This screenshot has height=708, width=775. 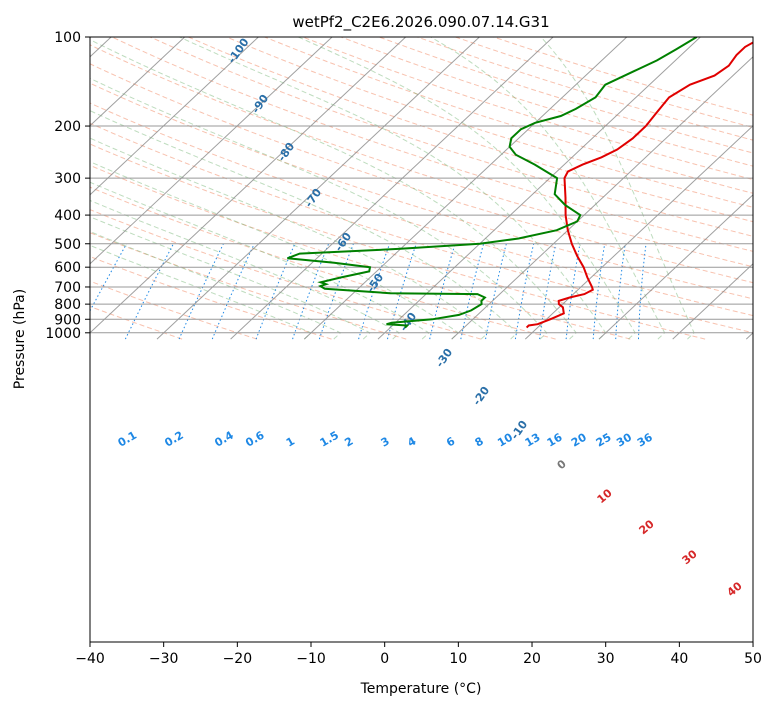 What do you see at coordinates (458, 659) in the screenshot?
I see `x-tick-label: 10` at bounding box center [458, 659].